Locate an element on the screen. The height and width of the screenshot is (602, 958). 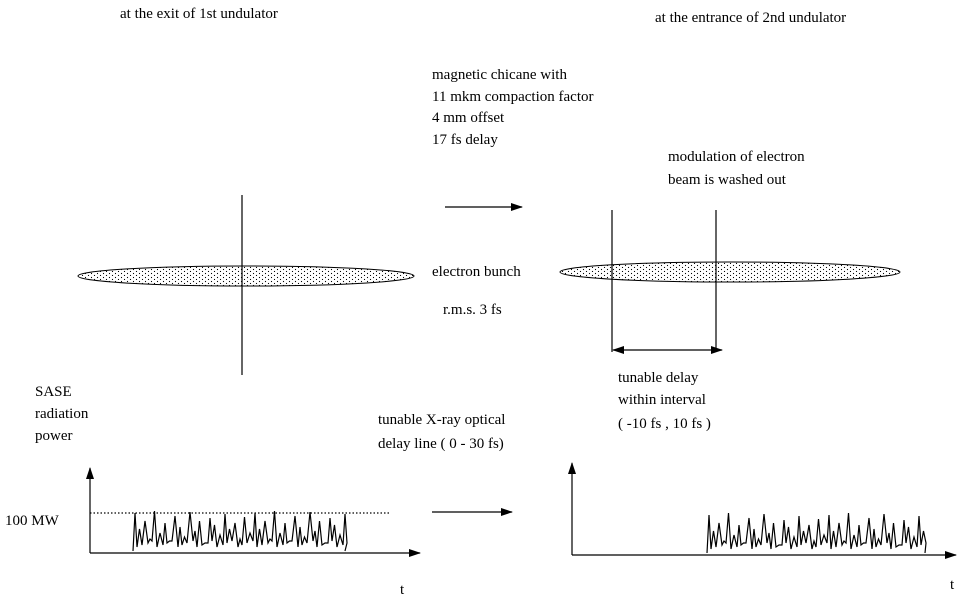
header-right: at the entrance of 2nd undulator is located at coordinates (750, 18).